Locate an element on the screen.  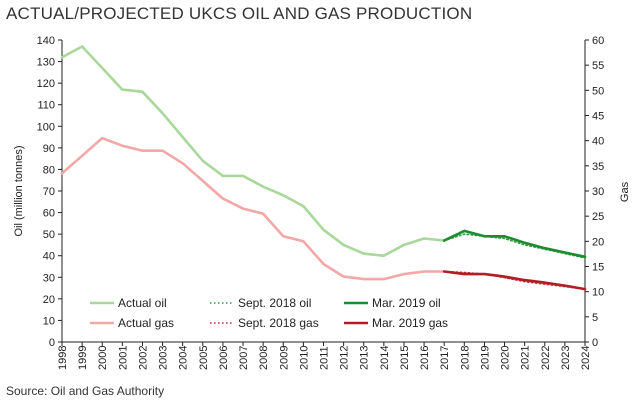
source-note: Source: Oil and Gas Authority is located at coordinates (85, 391).